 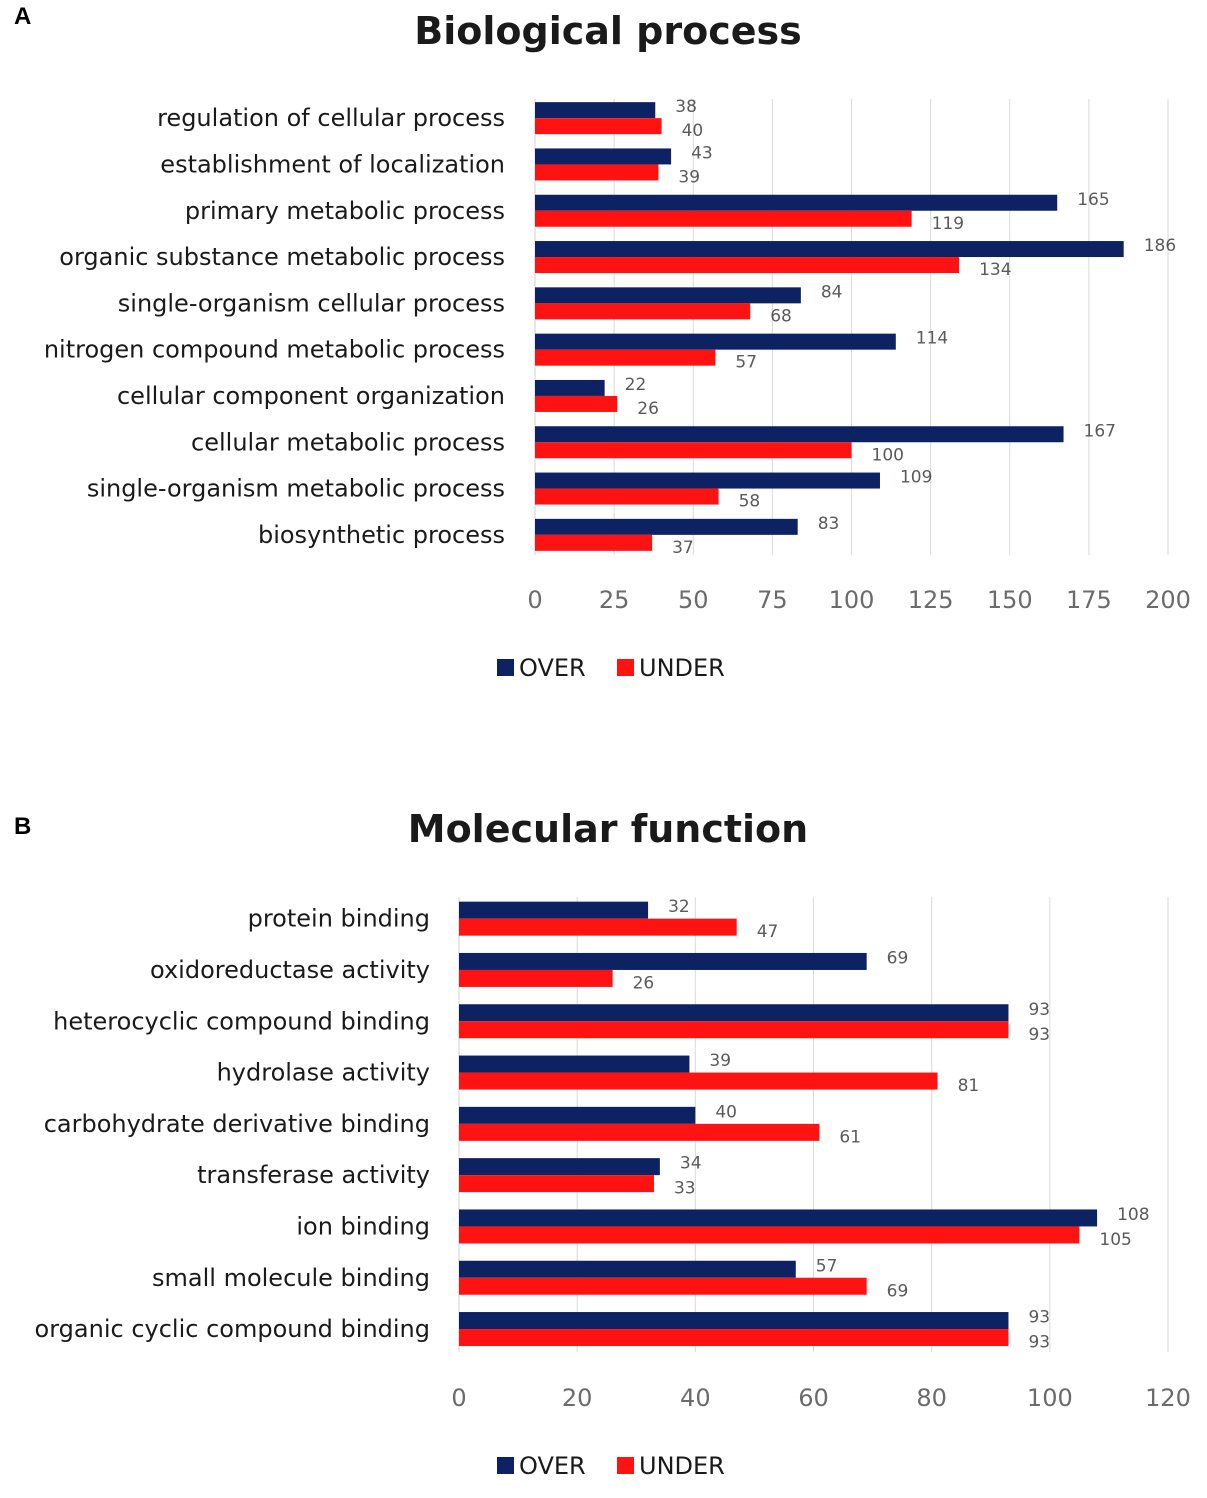 What do you see at coordinates (274, 350) in the screenshot?
I see `category-label-nitrogen-compound-metabolic-process: nitrogen compound metabolic process` at bounding box center [274, 350].